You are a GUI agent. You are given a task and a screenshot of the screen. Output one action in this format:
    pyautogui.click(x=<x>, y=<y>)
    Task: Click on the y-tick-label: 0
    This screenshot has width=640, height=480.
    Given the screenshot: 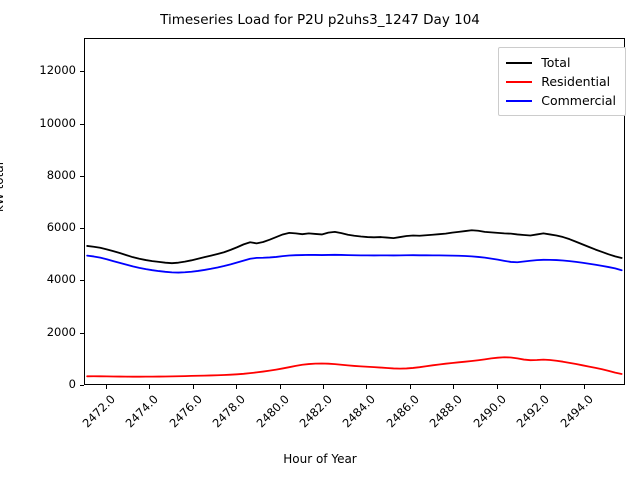 What is the action you would take?
    pyautogui.click(x=72, y=384)
    